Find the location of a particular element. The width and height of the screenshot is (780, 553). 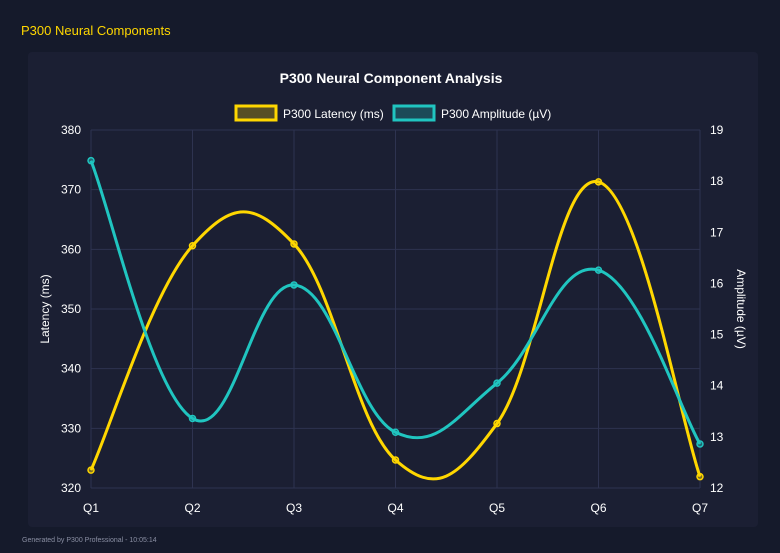

y-tick-label: 340 is located at coordinates (71, 369).